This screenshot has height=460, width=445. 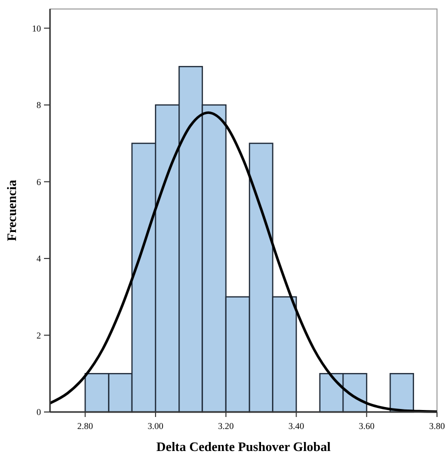 What do you see at coordinates (39, 105) in the screenshot?
I see `y-tick-label: 8` at bounding box center [39, 105].